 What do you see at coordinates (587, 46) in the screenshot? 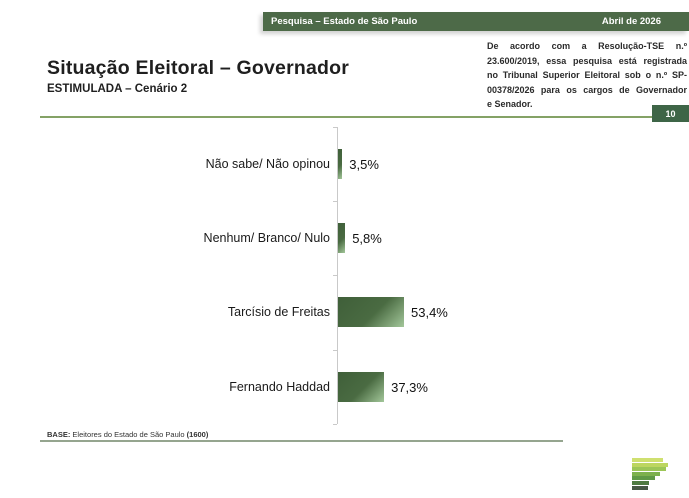
I see `disclaimer-line: De acordo com a Resolução-TSE n.º` at bounding box center [587, 46].